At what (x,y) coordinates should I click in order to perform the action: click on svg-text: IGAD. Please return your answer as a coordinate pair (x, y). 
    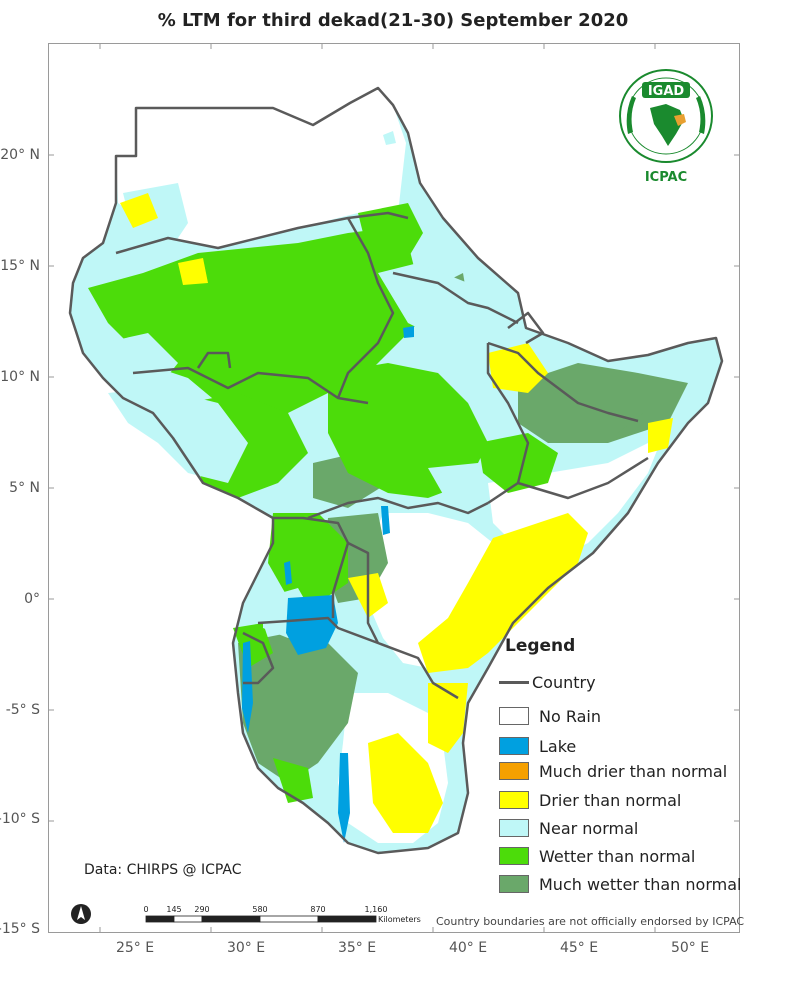
    Looking at the image, I should click on (666, 91).